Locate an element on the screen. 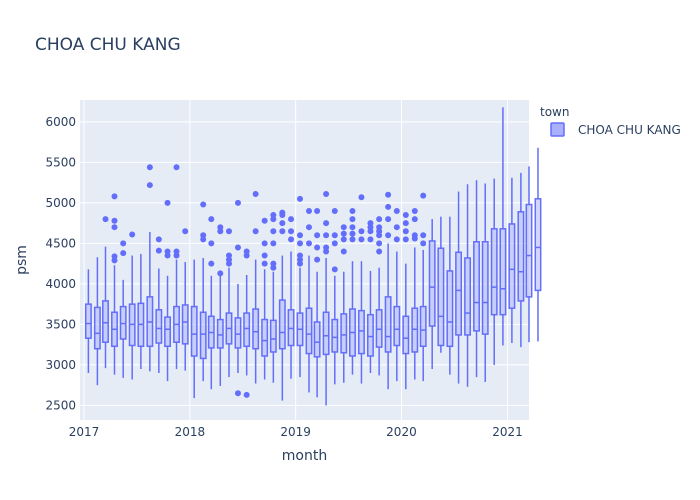  y-tick-label: 3000 is located at coordinates (60, 365).